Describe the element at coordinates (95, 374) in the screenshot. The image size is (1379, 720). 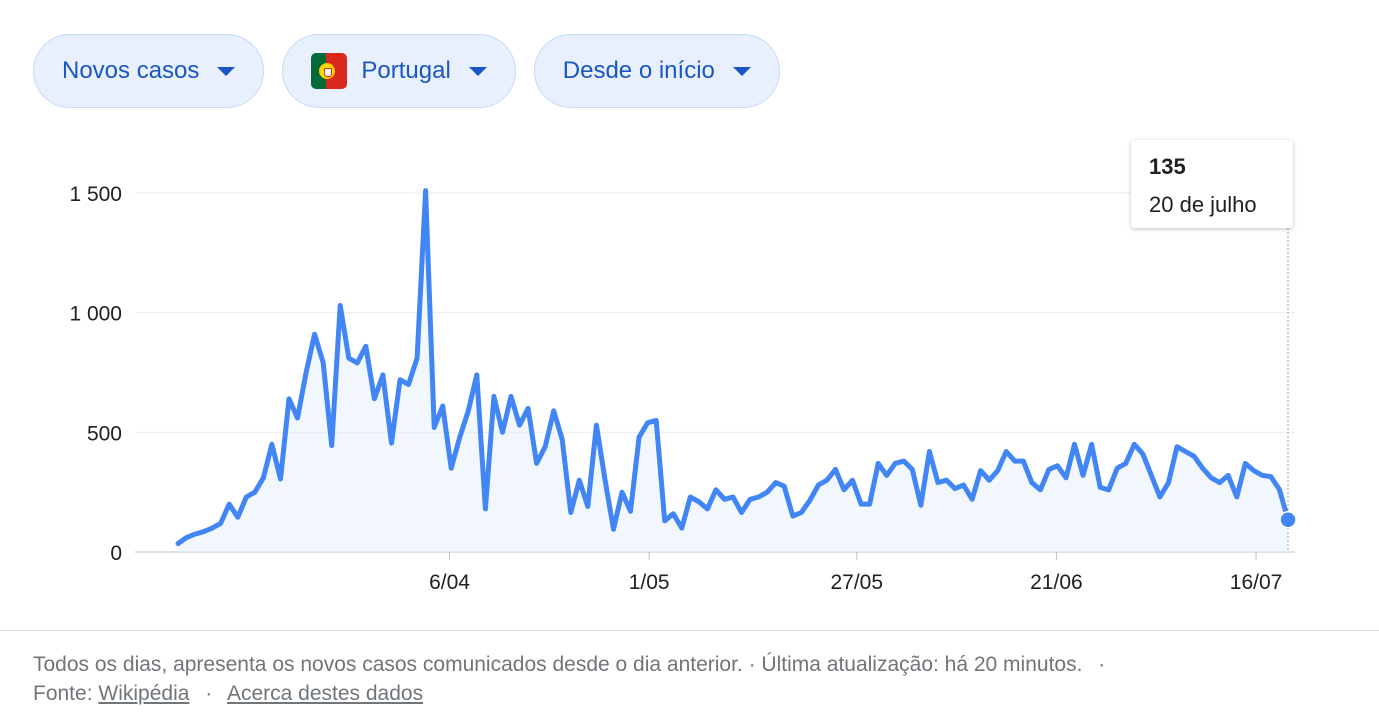
I see `y-axis-labels: 0 500 1 000 1 500` at that location.